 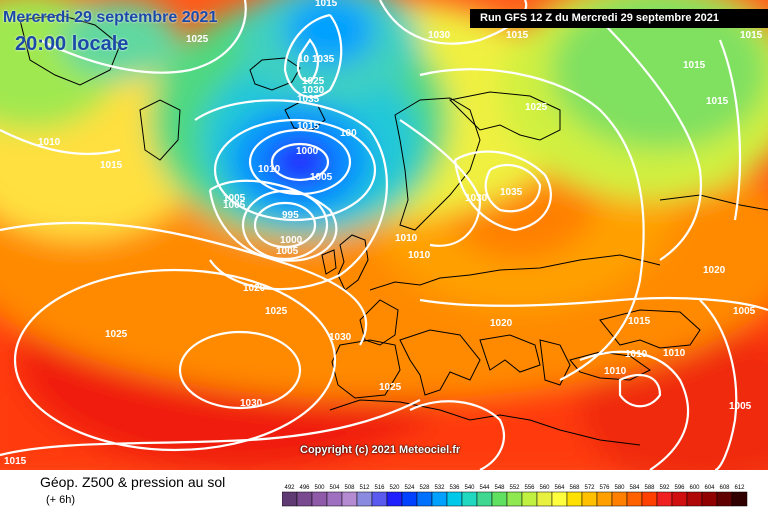 I want to click on scale-tick-label: 508, so click(x=349, y=488).